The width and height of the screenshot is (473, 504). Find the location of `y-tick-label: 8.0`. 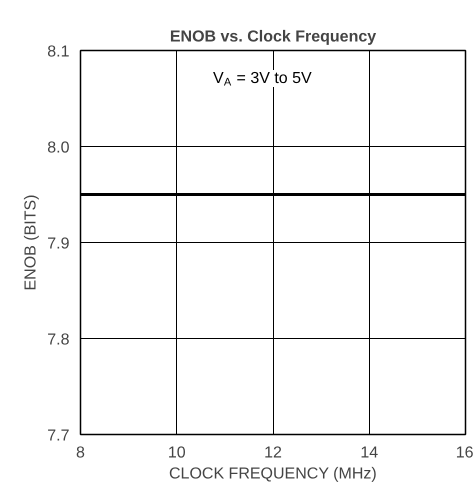

y-tick-label: 8.0 is located at coordinates (58, 148).